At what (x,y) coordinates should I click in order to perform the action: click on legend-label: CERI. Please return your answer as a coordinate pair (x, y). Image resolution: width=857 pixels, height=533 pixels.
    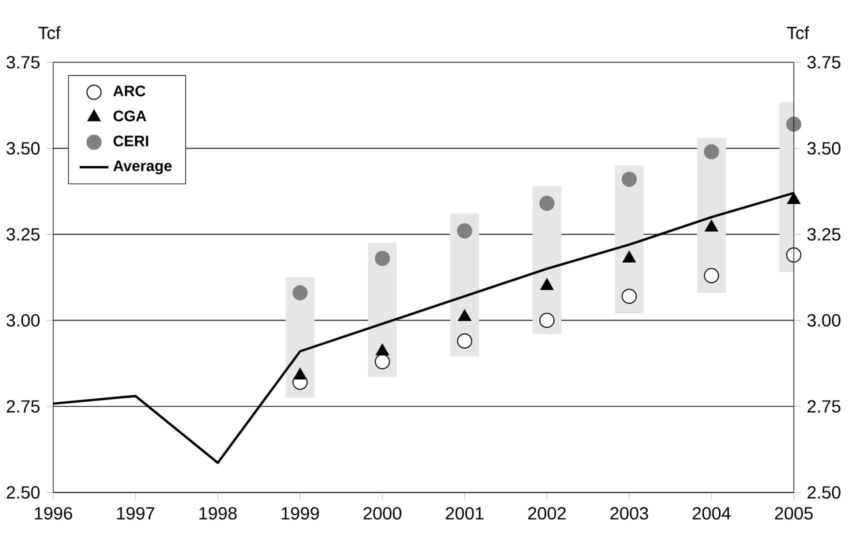
    Looking at the image, I should click on (131, 141).